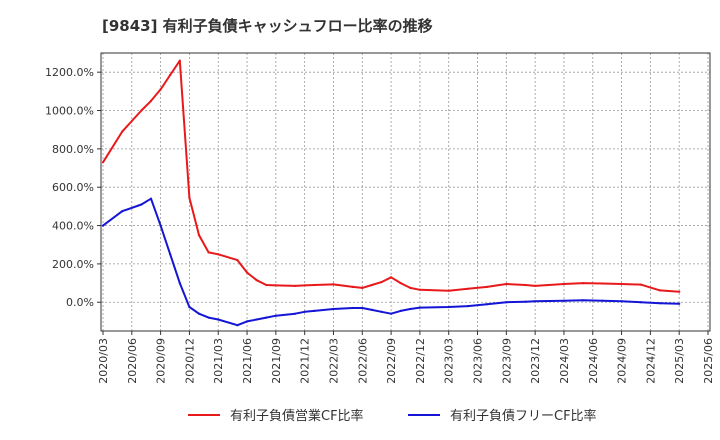 Image resolution: width=720 pixels, height=440 pixels. I want to click on legend: 有利子負債営業CF比率 有利子負債フリーCF比率, so click(392, 416).